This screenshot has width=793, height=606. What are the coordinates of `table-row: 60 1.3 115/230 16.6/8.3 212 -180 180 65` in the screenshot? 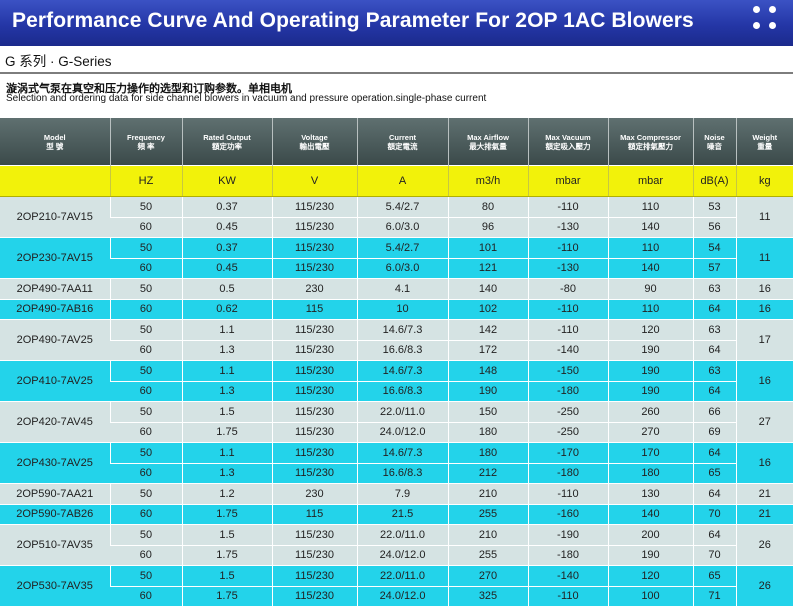 It's located at (396, 473).